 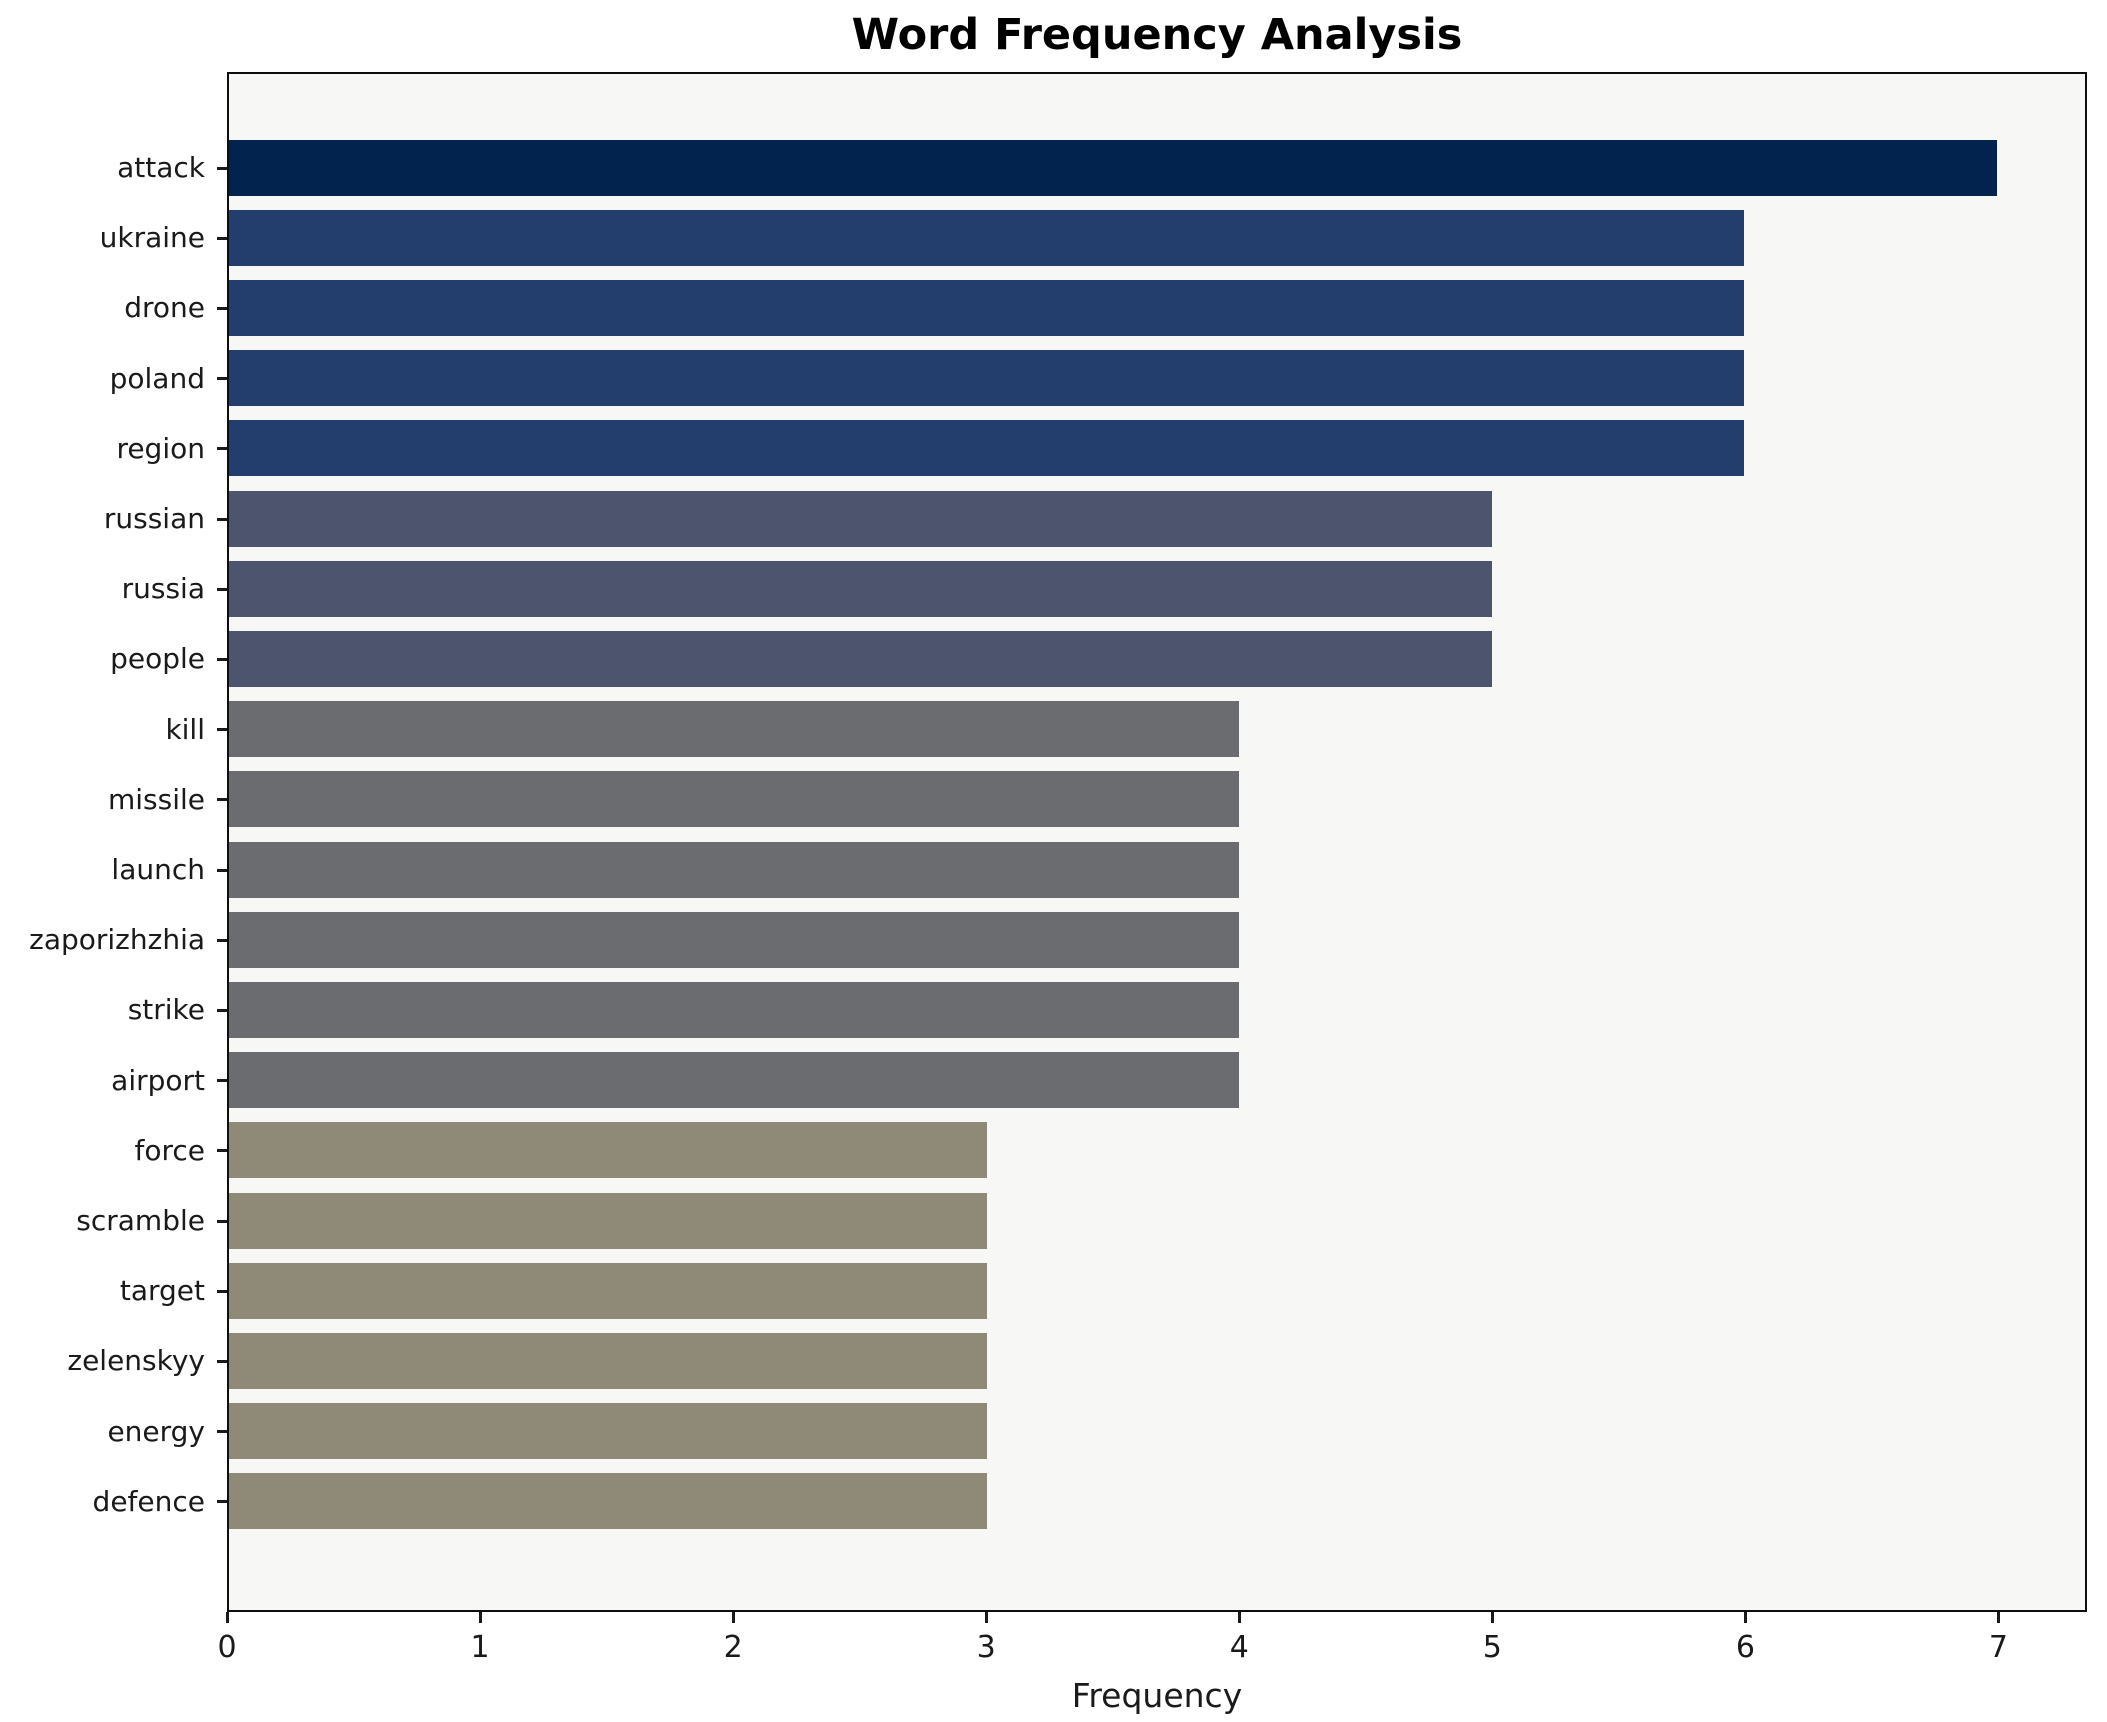 What do you see at coordinates (163, 589) in the screenshot?
I see `y-label-russia: russia` at bounding box center [163, 589].